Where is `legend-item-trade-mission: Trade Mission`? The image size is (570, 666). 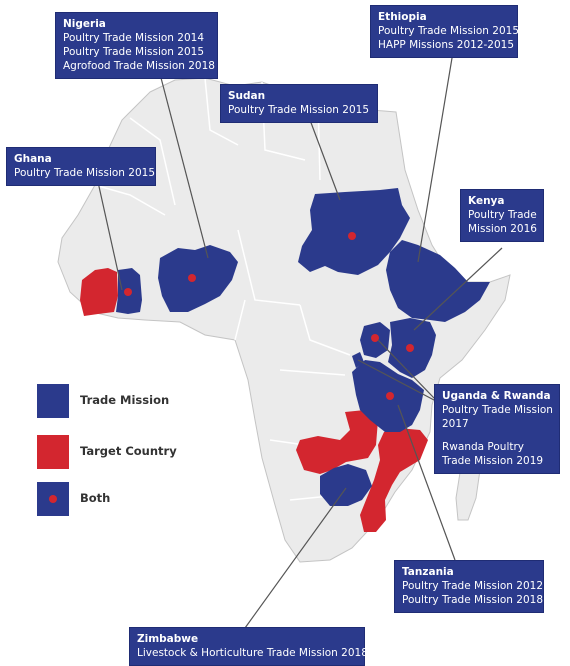 legend-item-trade-mission: Trade Mission is located at coordinates (107, 401).